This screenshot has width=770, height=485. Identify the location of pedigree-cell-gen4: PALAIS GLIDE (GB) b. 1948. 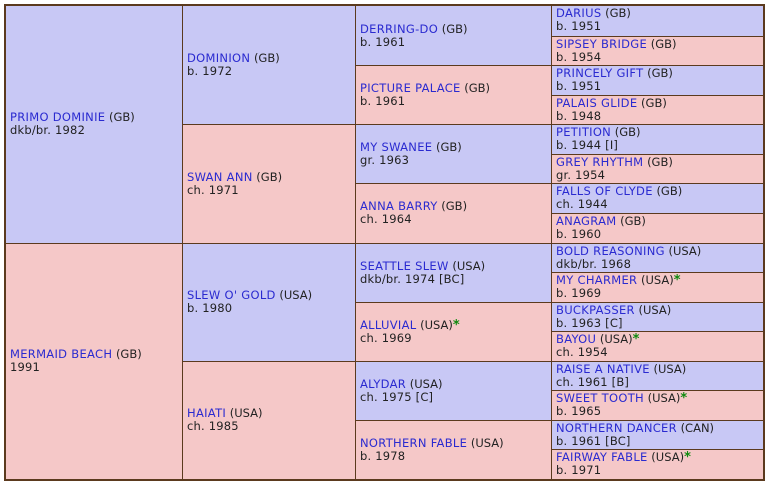
(657, 110).